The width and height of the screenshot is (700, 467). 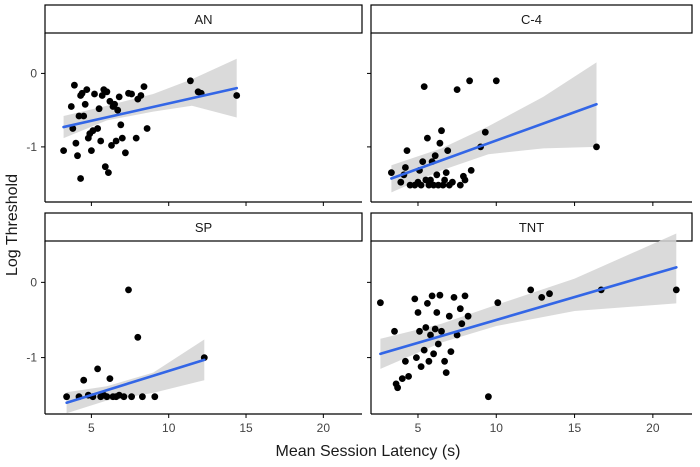 I want to click on confidence-ribbon, so click(x=135, y=376).